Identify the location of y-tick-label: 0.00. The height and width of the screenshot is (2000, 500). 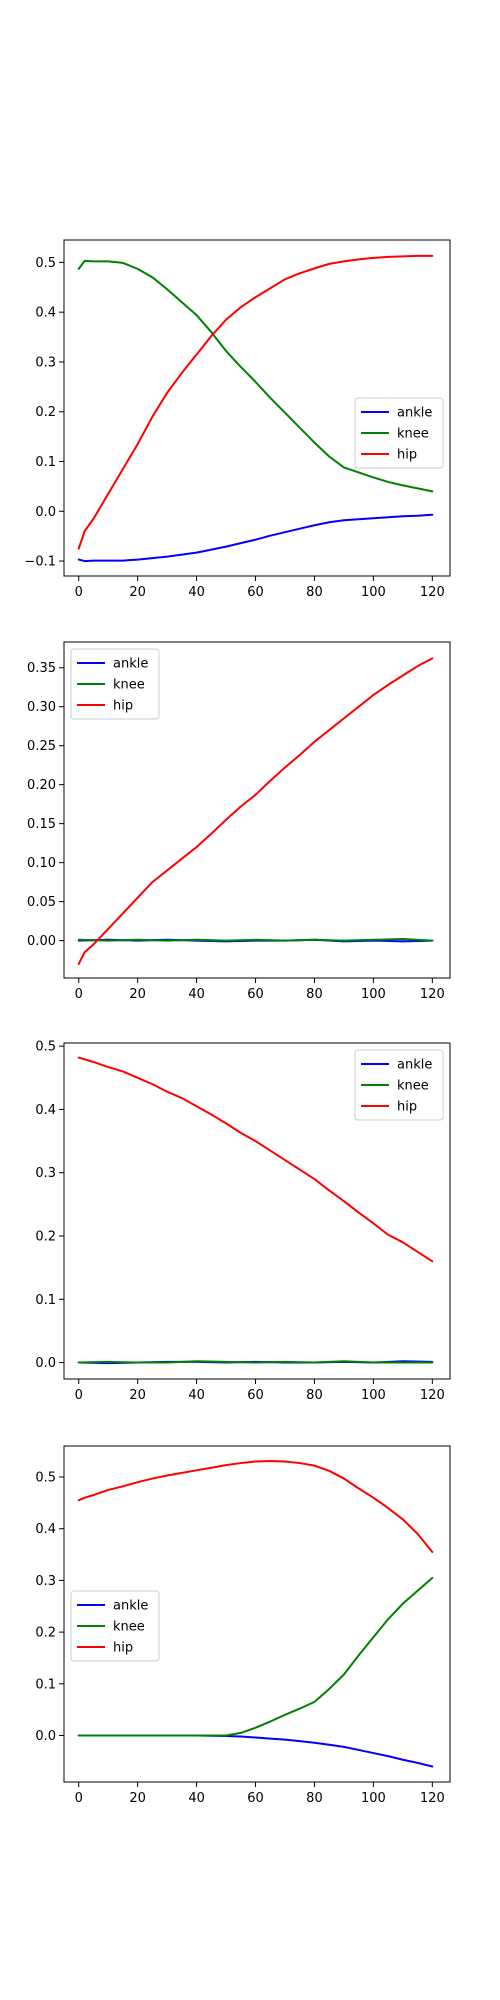
(41, 941).